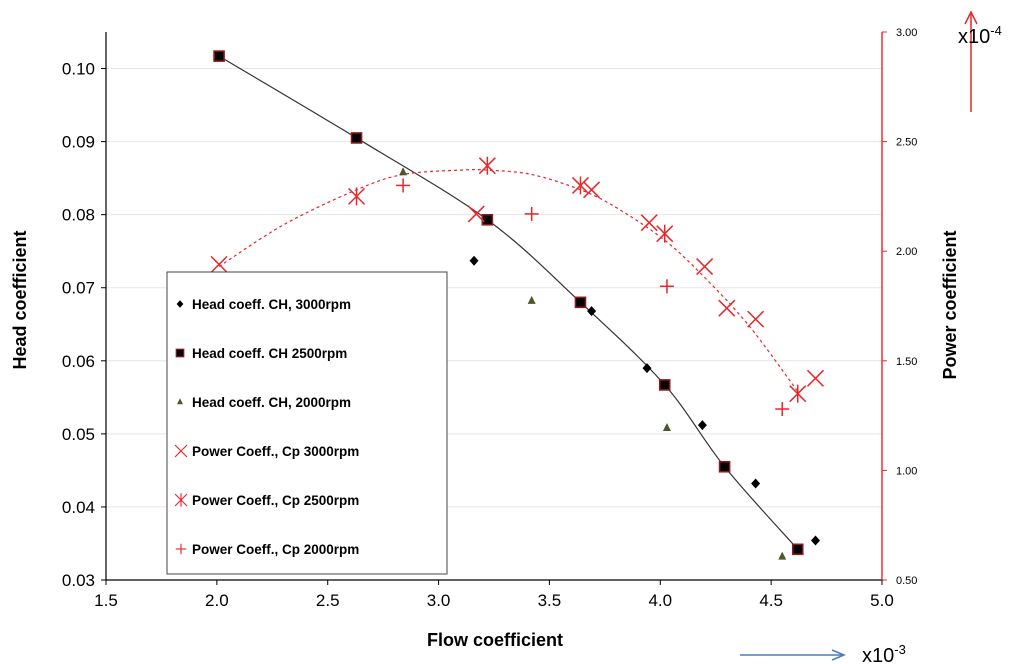  What do you see at coordinates (950, 304) in the screenshot?
I see `right-y-axis-title: Power coefficient` at bounding box center [950, 304].